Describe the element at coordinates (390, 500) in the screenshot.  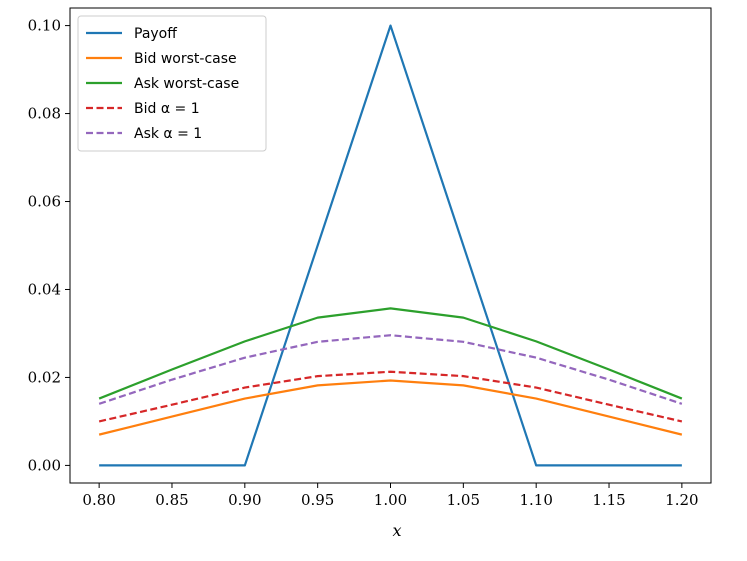
I see `x-tick-label: 1.00` at that location.